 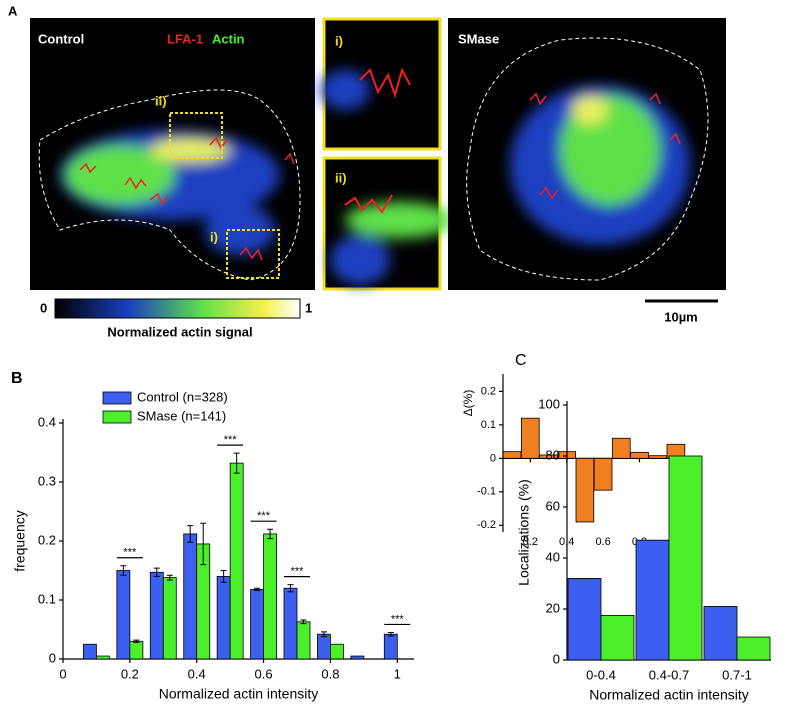 I want to click on y-tick-label: 80, so click(x=553, y=454).